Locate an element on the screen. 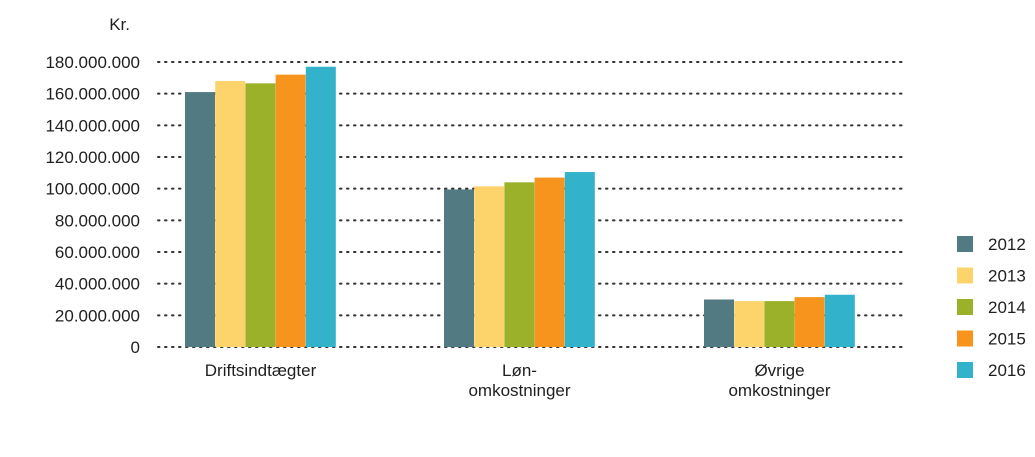 This screenshot has width=1035, height=457. legend-label-2013: 2013 is located at coordinates (1007, 276).